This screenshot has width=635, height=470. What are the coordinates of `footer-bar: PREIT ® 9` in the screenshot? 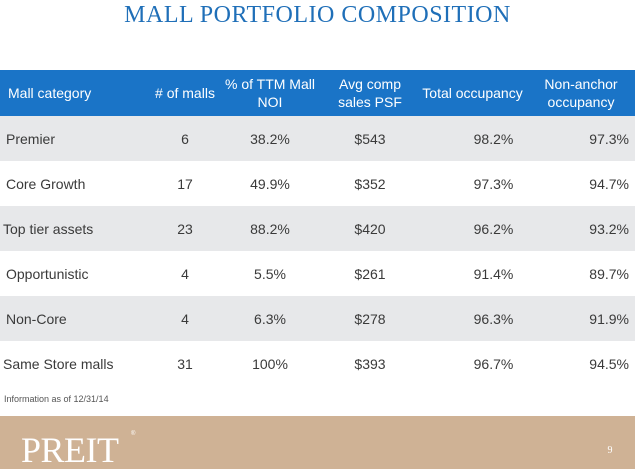 It's located at (317, 442).